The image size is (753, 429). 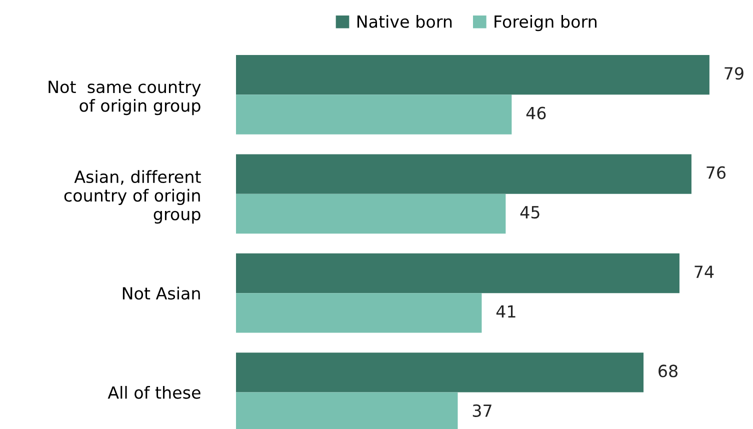 I want to click on data-label: 41, so click(x=506, y=311).